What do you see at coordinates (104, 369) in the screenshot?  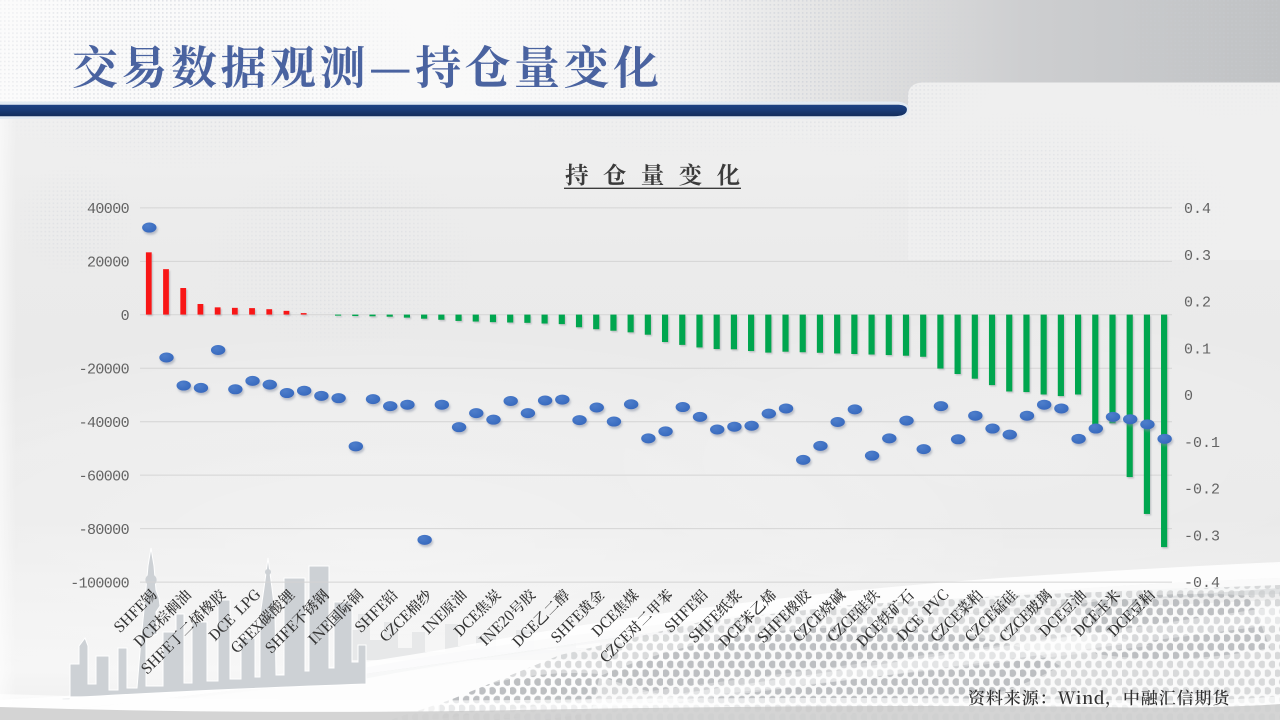 I see `svg-text: -20000` at bounding box center [104, 369].